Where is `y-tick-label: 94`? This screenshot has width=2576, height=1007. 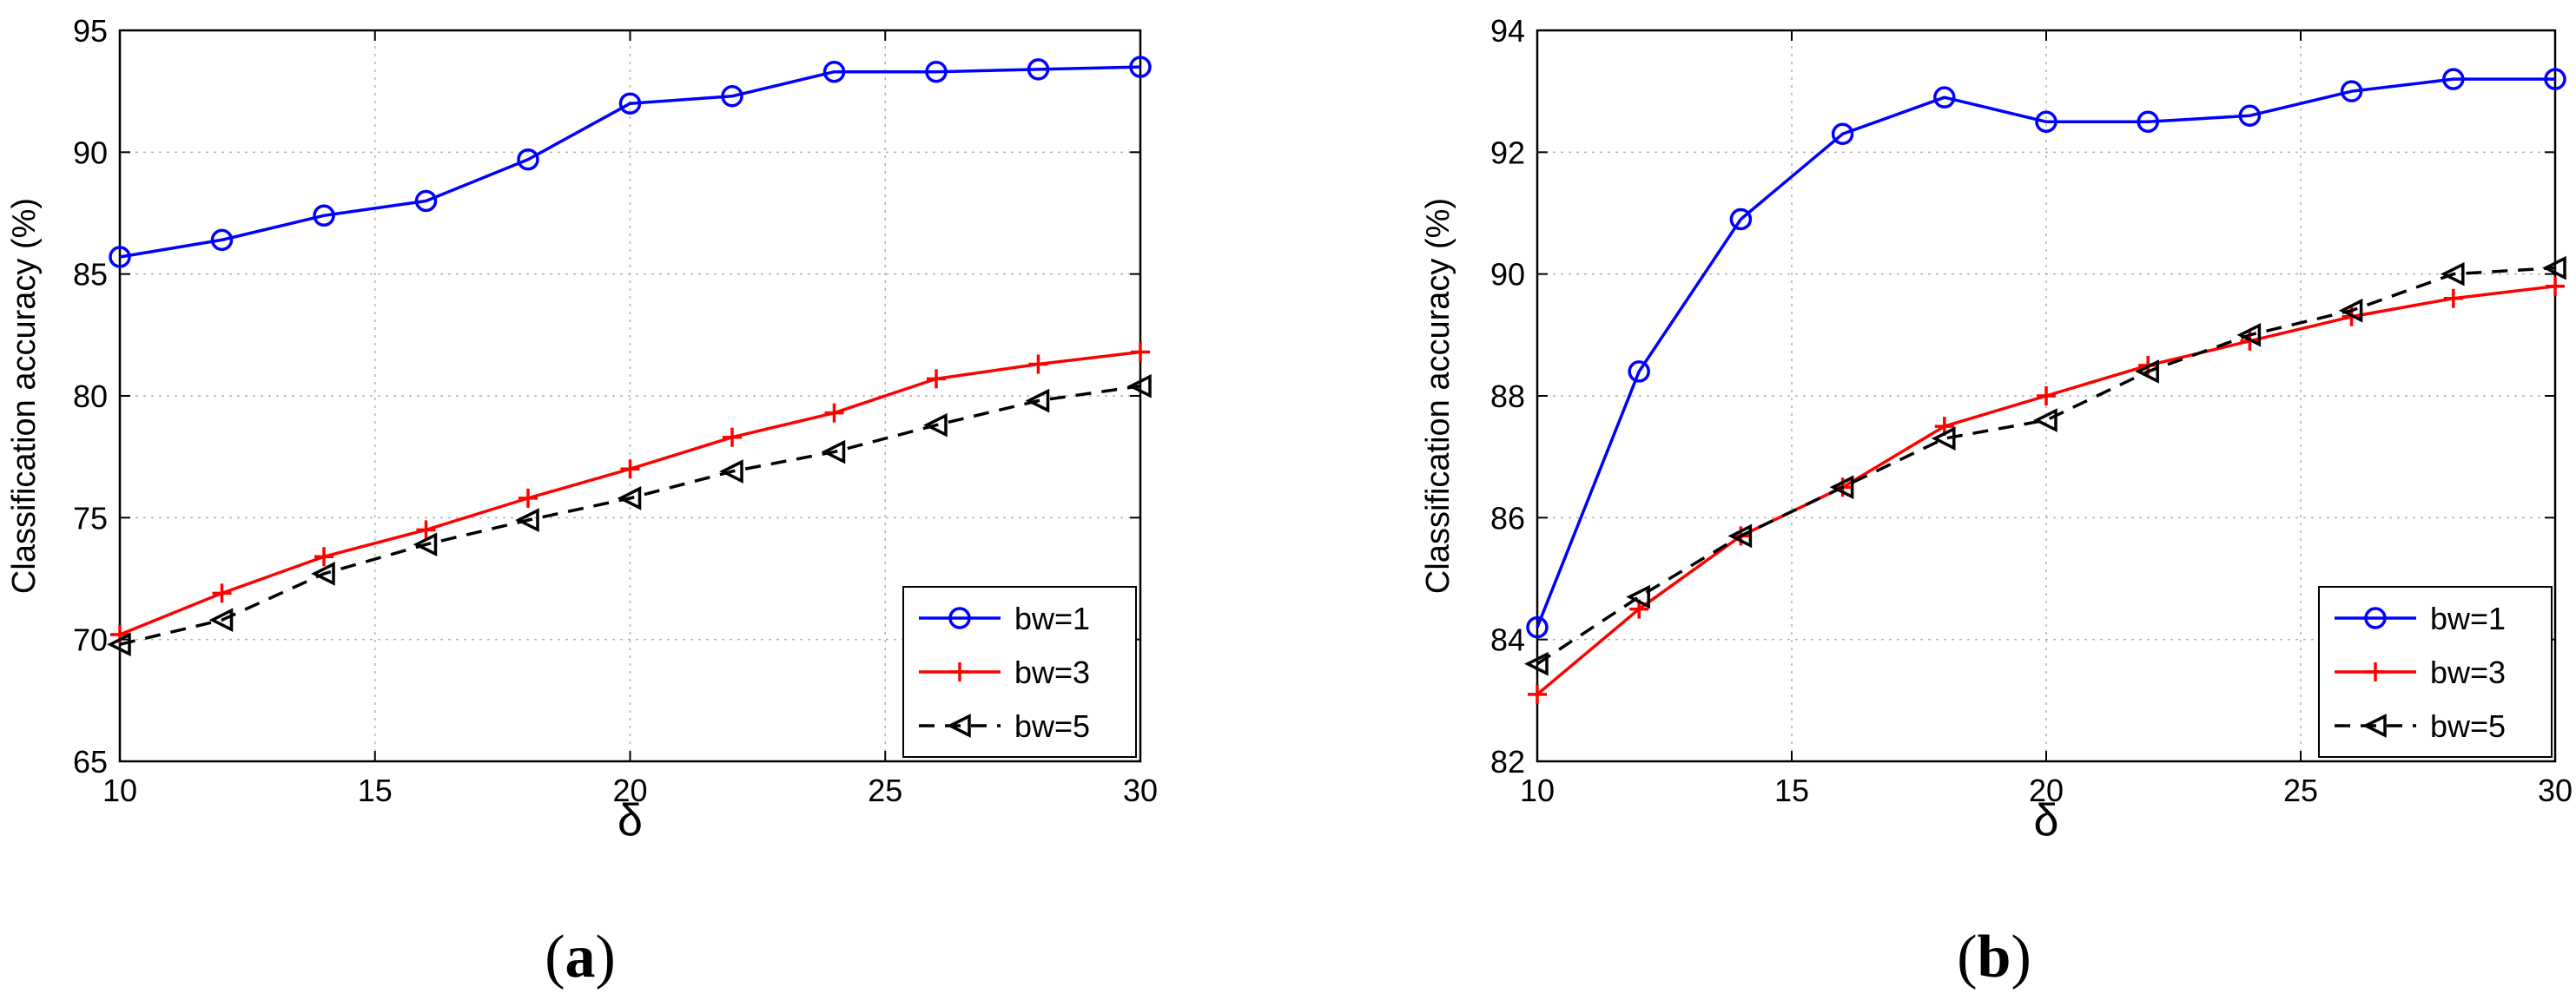 y-tick-label: 94 is located at coordinates (1508, 31).